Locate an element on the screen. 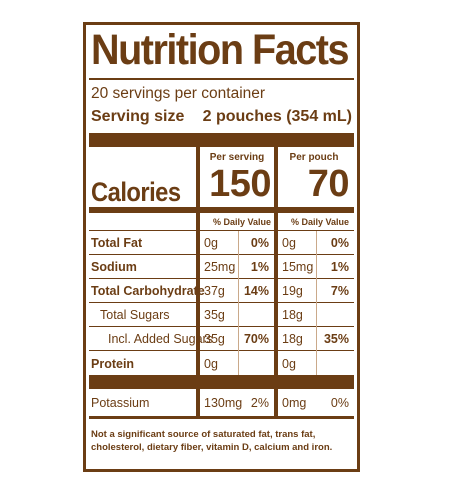 The width and height of the screenshot is (459, 500). per-serving-header: Per serving is located at coordinates (237, 157).